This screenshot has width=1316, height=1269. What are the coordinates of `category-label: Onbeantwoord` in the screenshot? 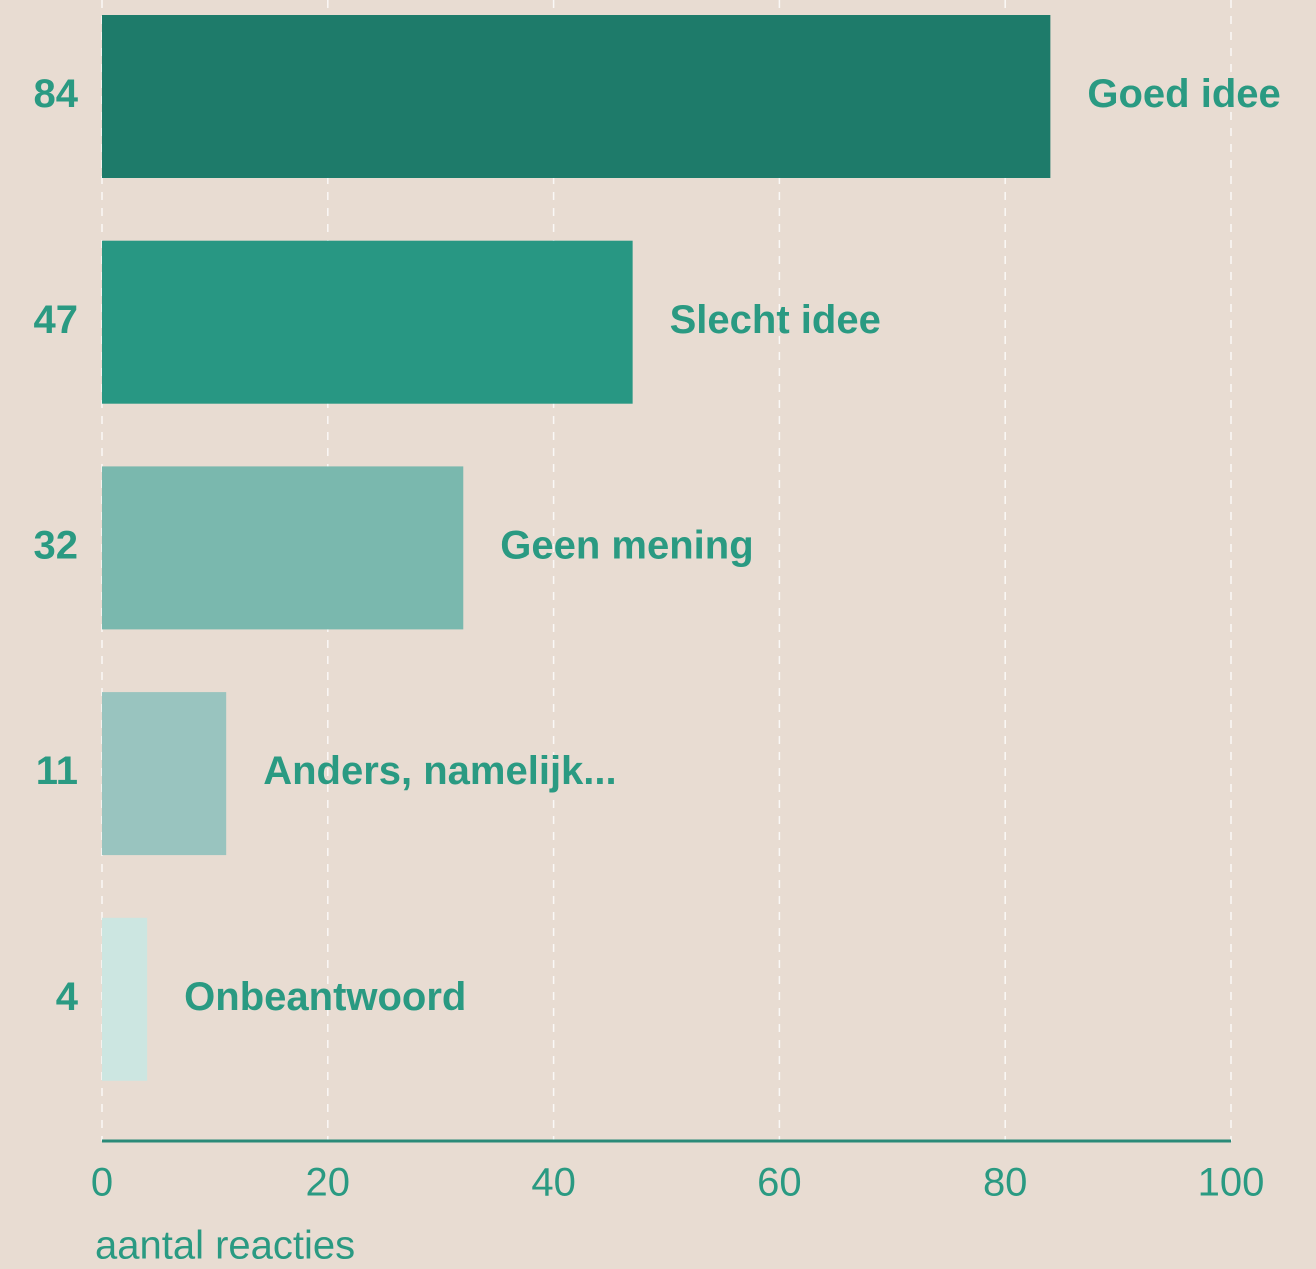 It's located at (325, 997).